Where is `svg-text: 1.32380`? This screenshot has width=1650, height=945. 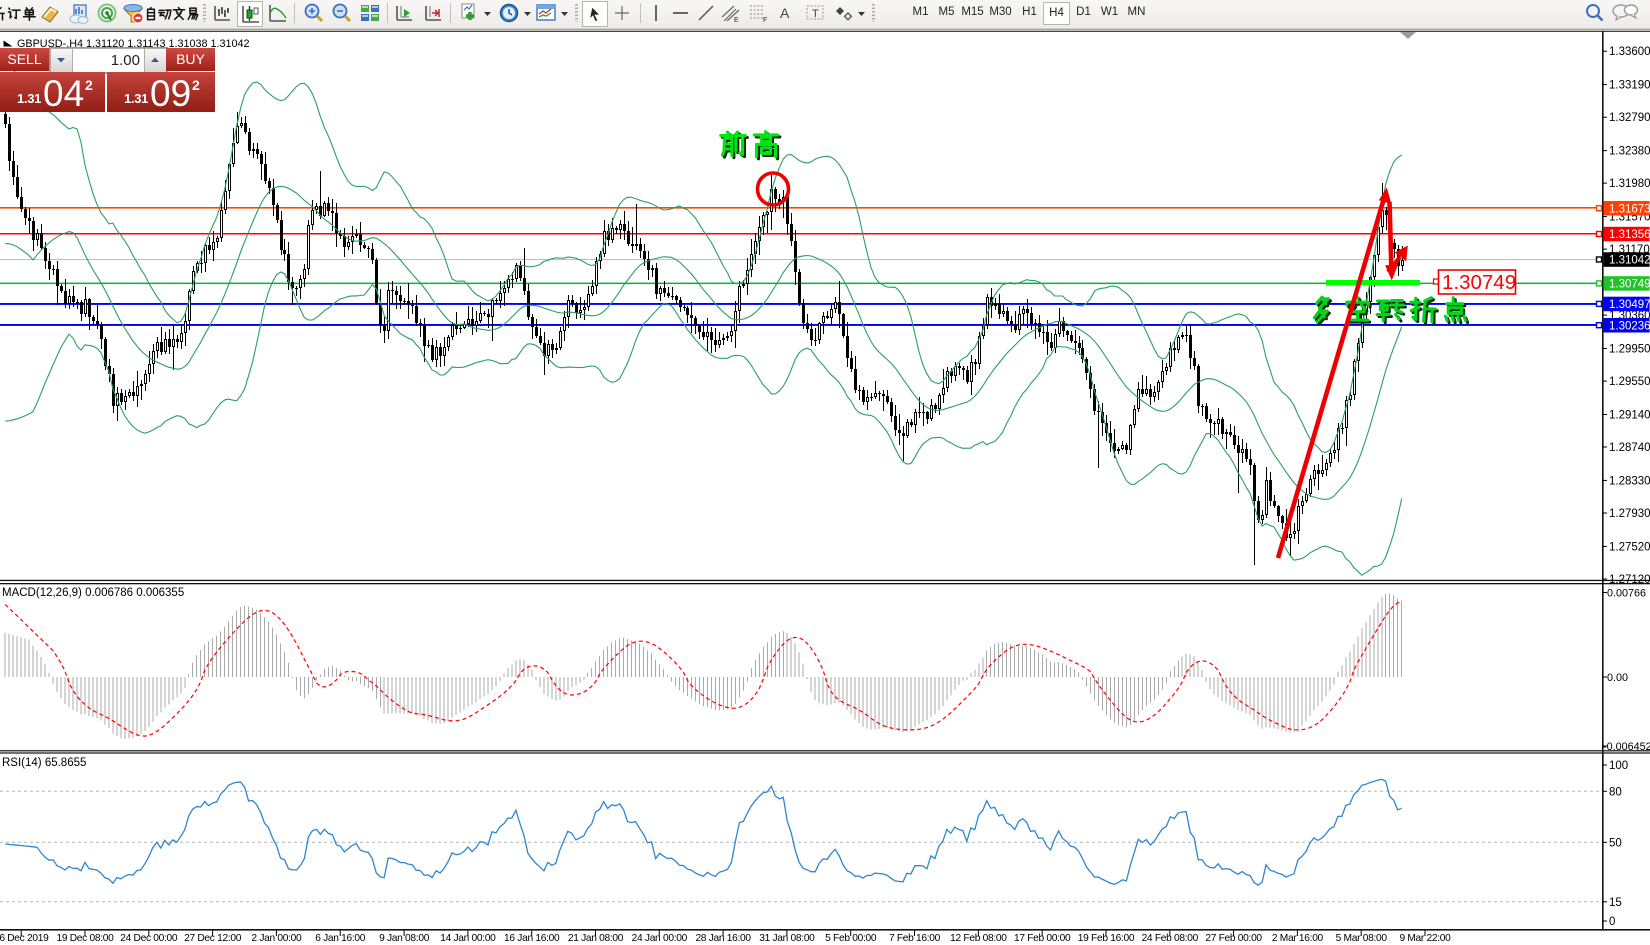
svg-text: 1.32380 is located at coordinates (1629, 152).